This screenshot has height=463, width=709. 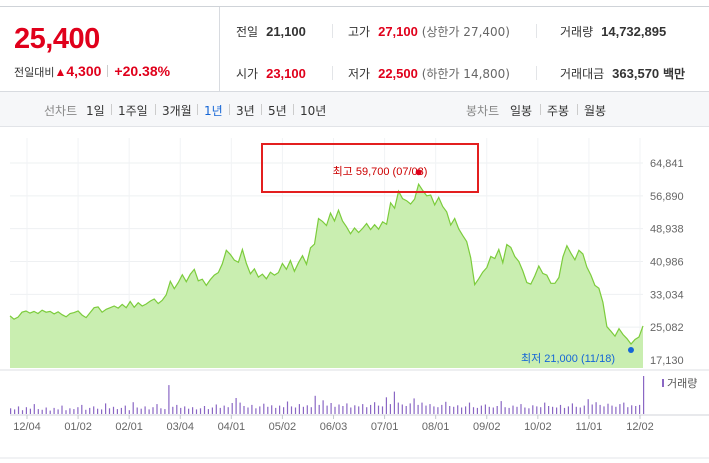 I want to click on y-tick-label: 33,034, so click(x=667, y=295).